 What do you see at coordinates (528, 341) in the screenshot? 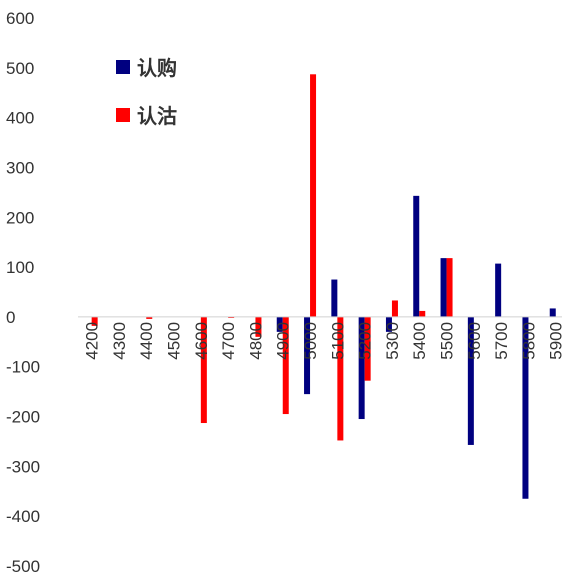
I see `x-tick-label: 5800` at bounding box center [528, 341].